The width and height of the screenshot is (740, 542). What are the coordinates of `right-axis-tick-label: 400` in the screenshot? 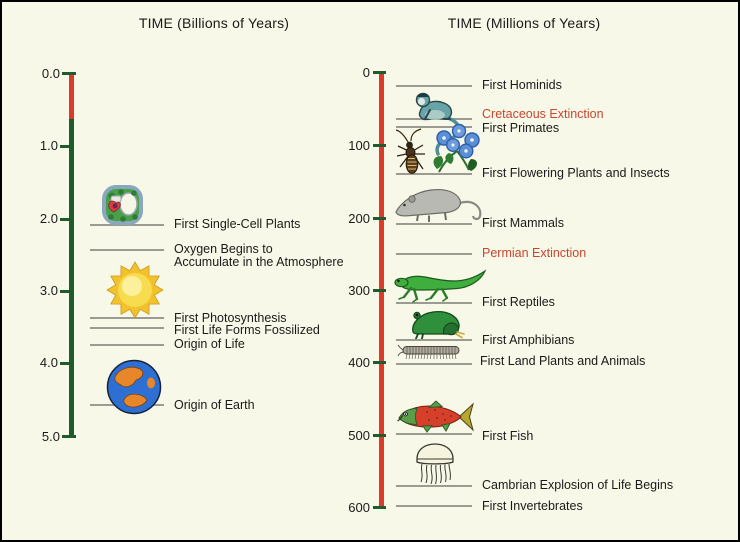 It's located at (359, 362).